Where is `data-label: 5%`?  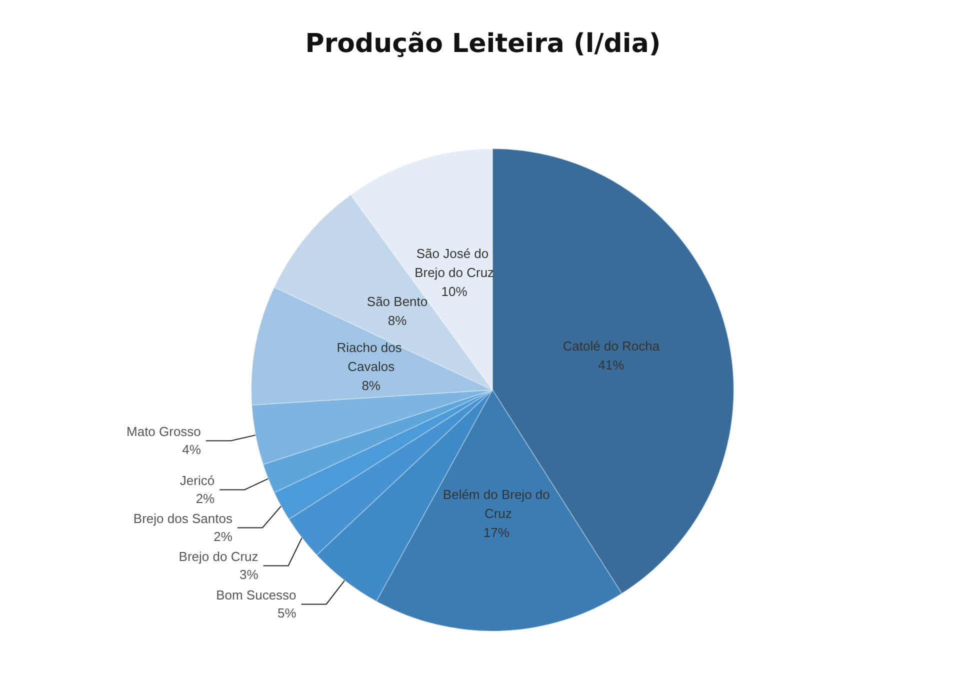 data-label: 5% is located at coordinates (287, 613).